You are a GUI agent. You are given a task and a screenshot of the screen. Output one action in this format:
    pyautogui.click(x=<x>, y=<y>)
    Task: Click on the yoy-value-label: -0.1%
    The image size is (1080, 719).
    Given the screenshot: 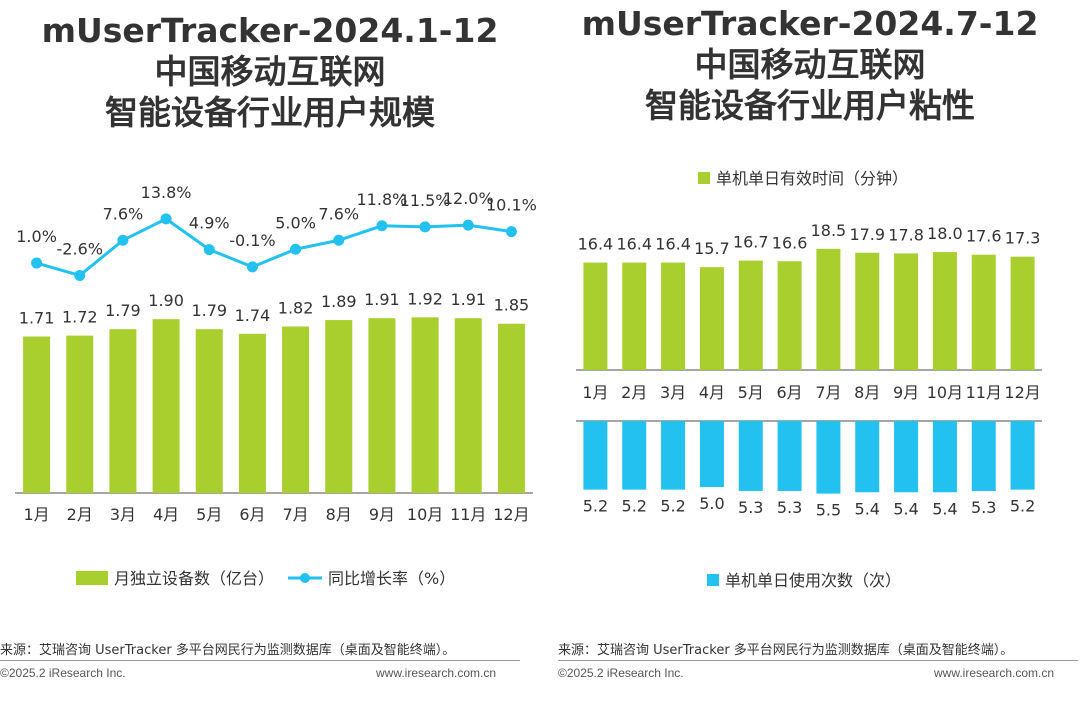 What is the action you would take?
    pyautogui.click(x=252, y=240)
    